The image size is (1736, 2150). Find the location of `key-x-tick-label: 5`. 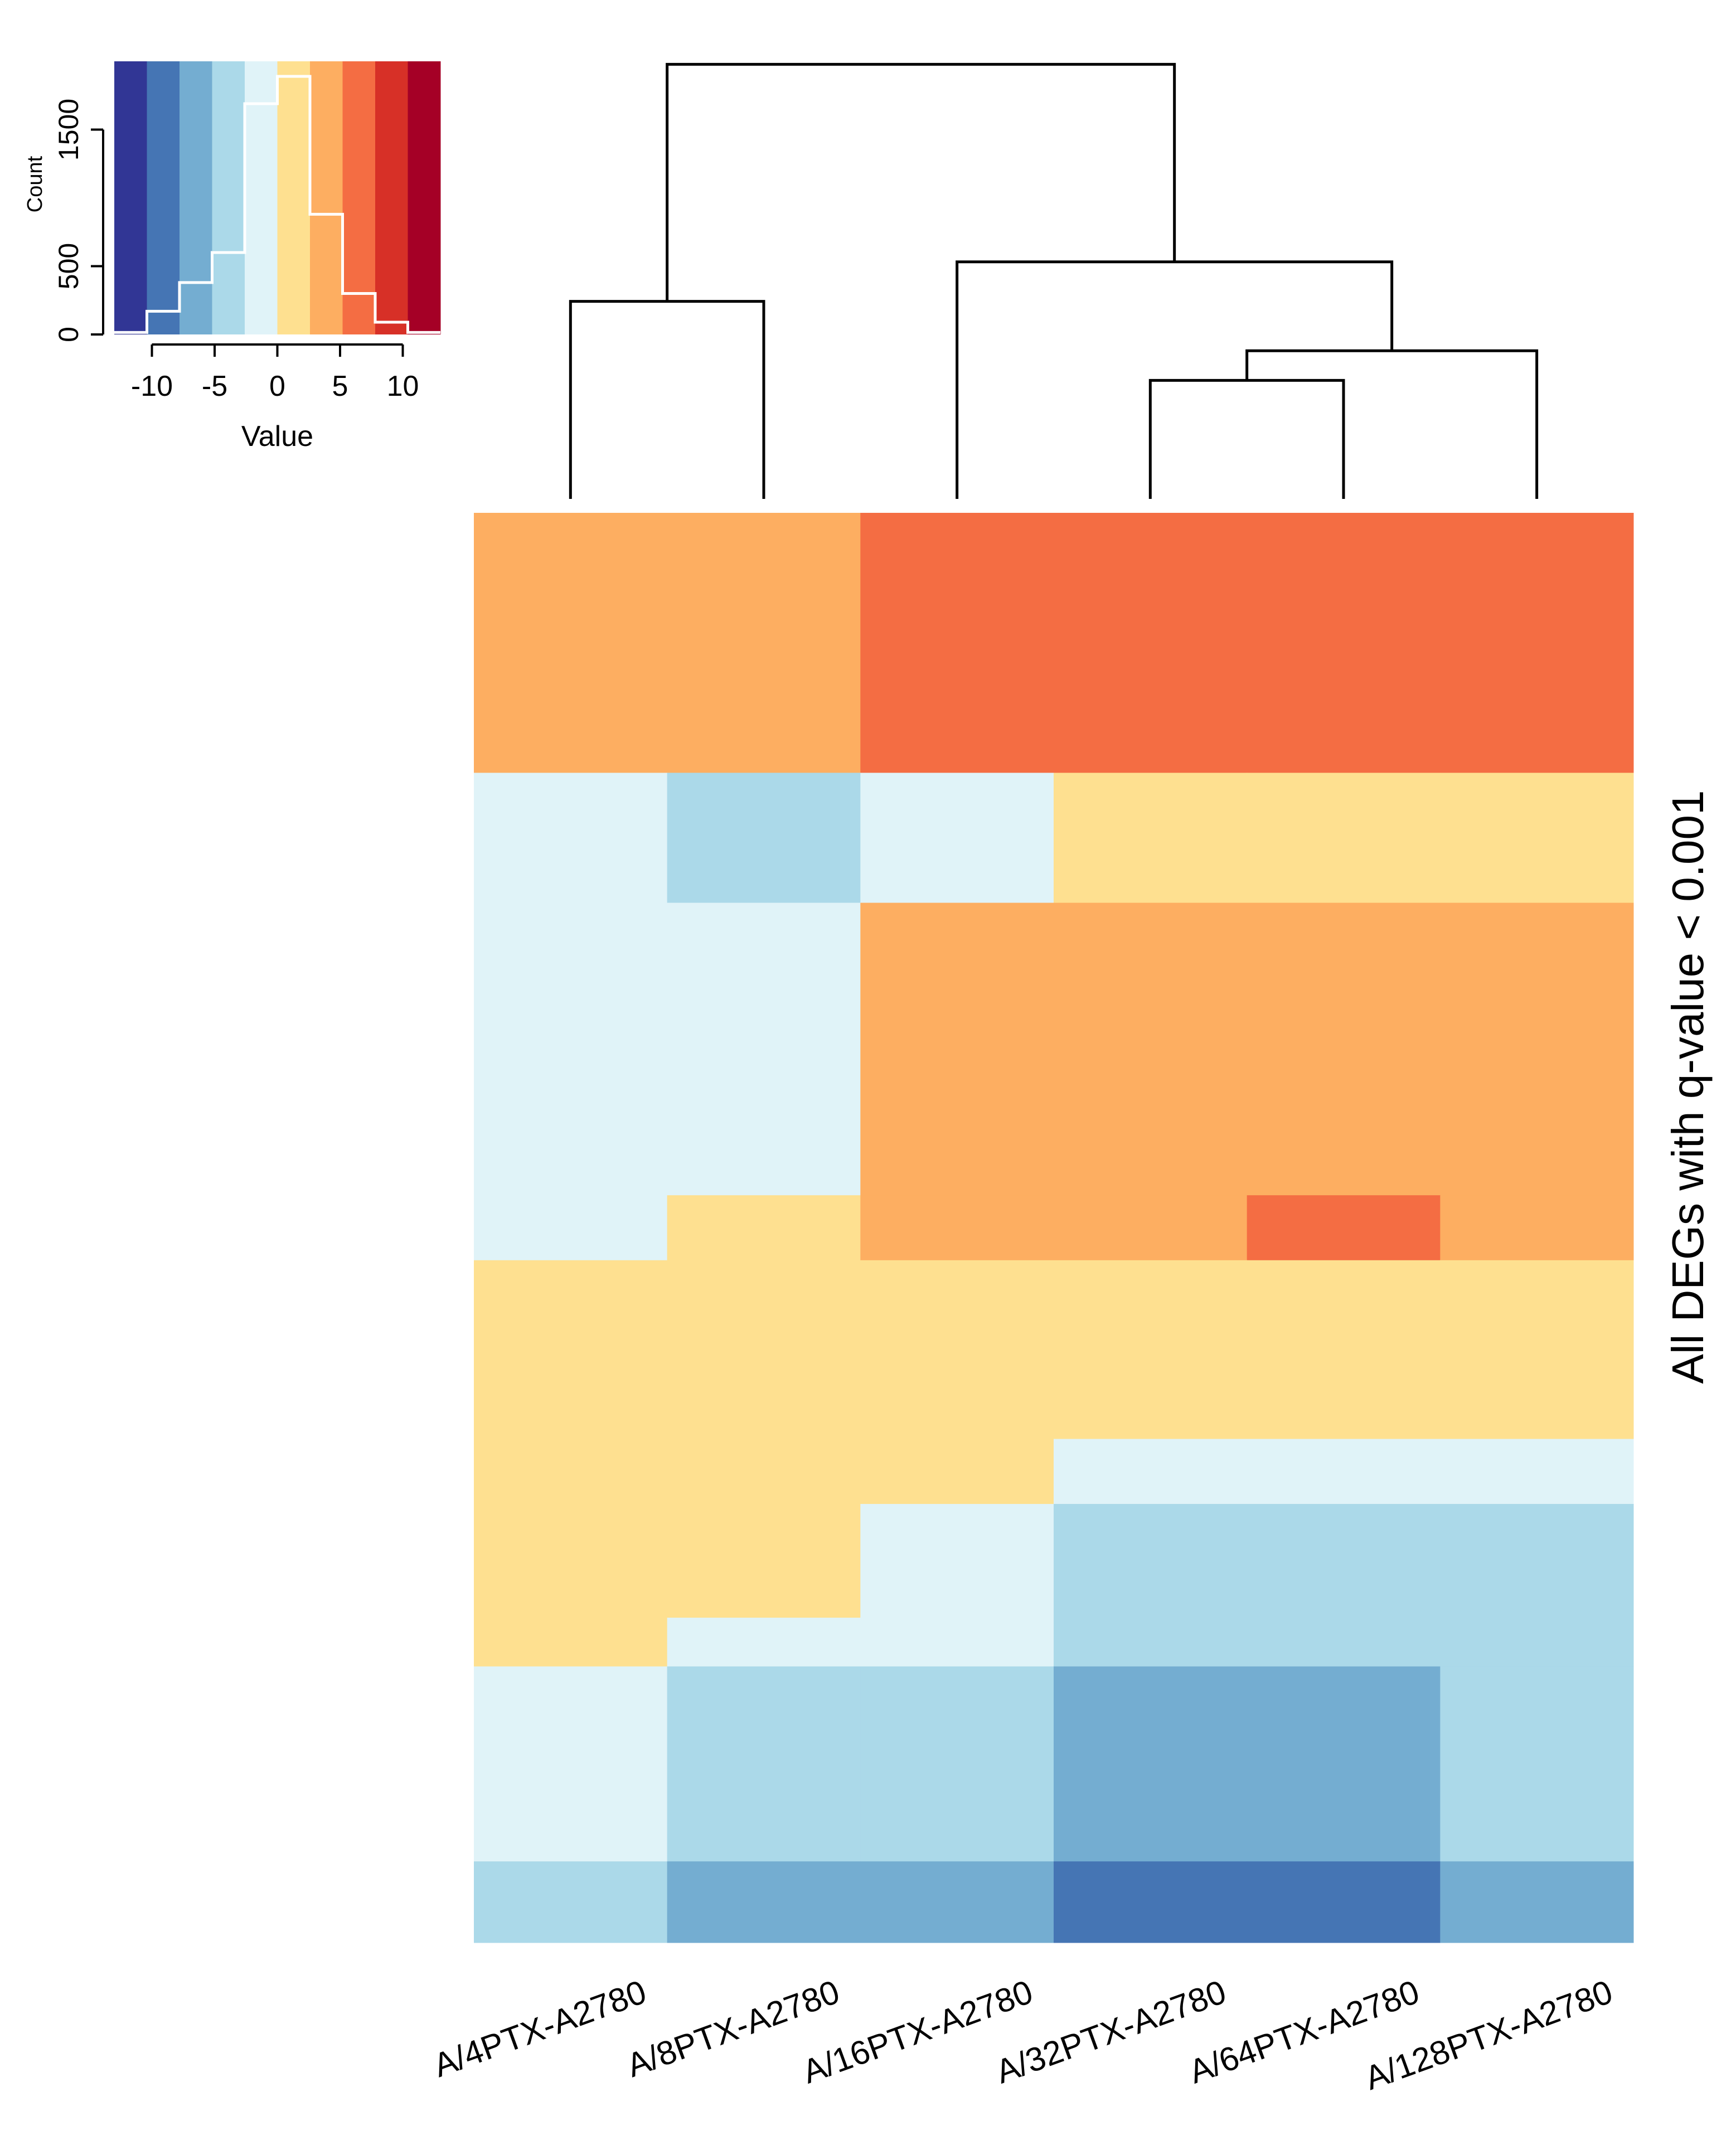

key-x-tick-label: 5 is located at coordinates (340, 386).